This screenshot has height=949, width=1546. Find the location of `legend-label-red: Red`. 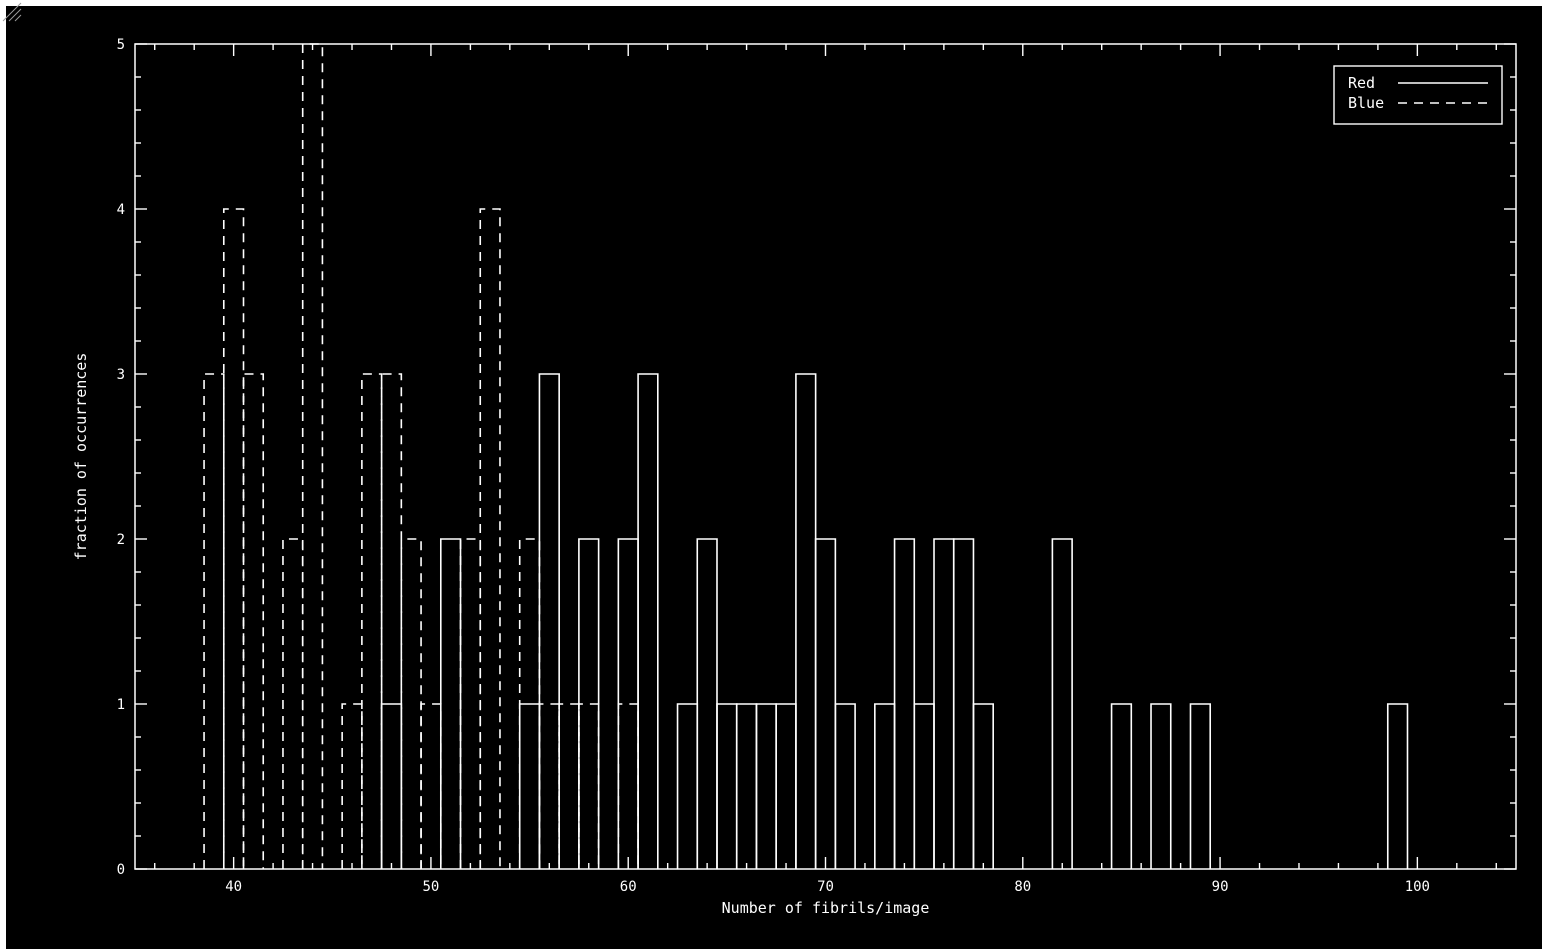

legend-label-red: Red is located at coordinates (1361, 83).